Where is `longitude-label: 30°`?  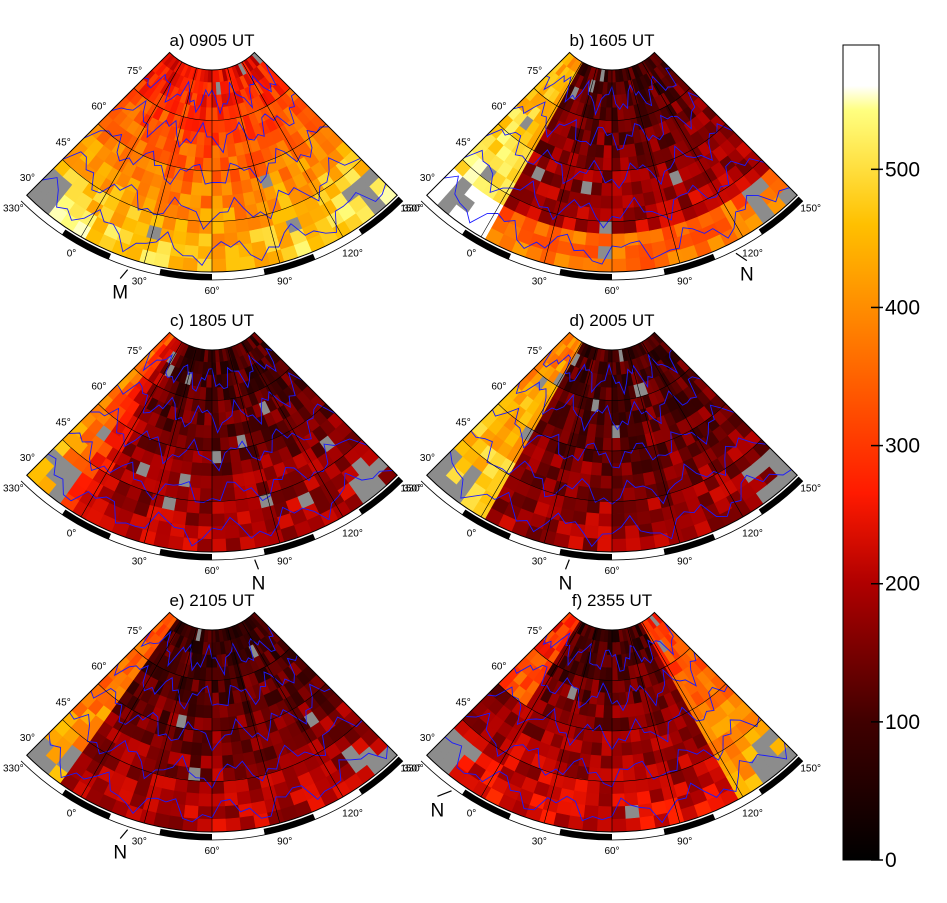 longitude-label: 30° is located at coordinates (139, 841).